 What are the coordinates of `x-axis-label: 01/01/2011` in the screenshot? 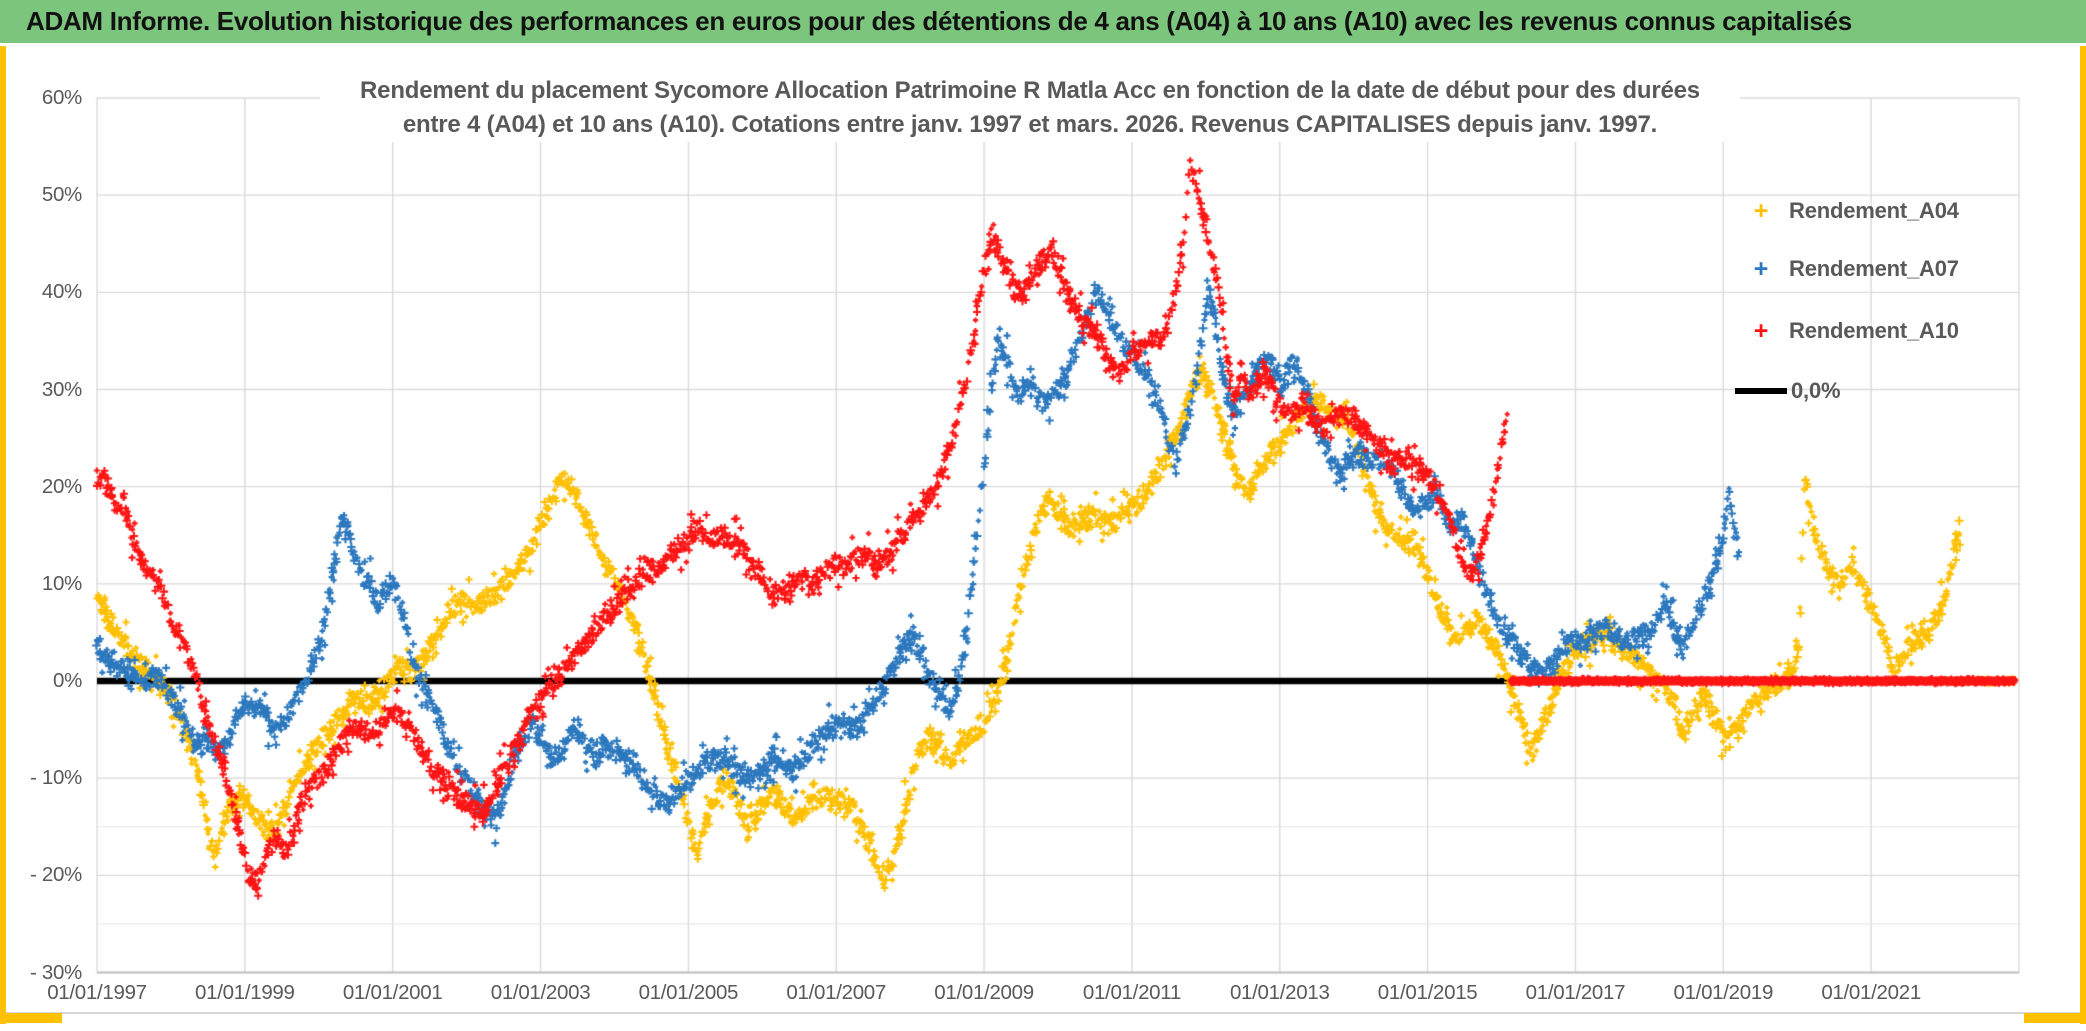 It's located at (1131, 992).